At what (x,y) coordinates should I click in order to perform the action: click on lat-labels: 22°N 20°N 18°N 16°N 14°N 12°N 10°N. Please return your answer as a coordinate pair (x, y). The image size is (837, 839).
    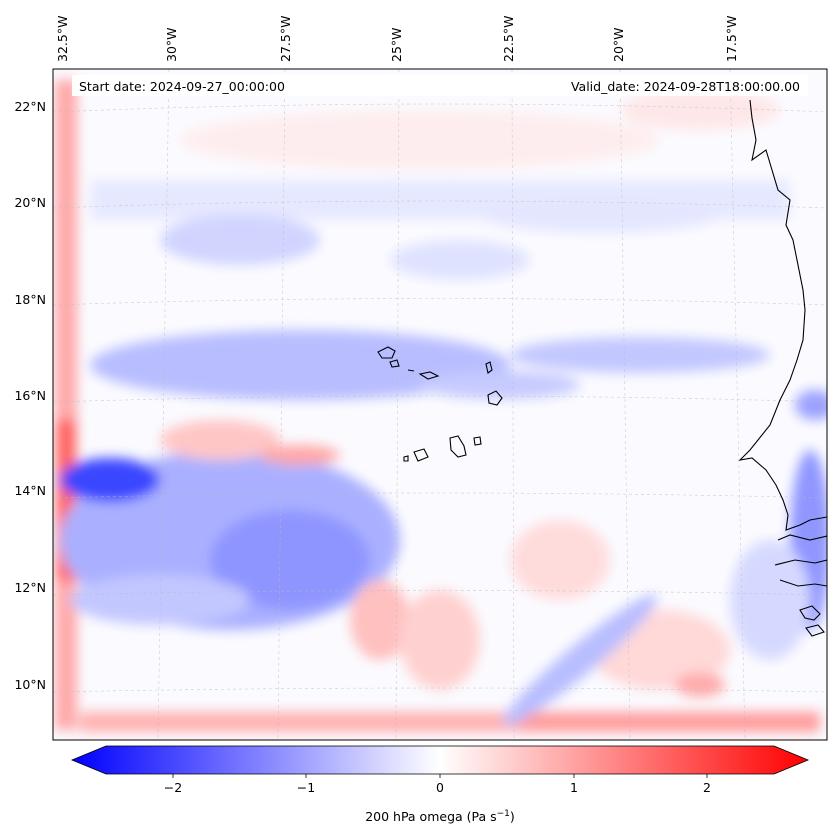
    Looking at the image, I should click on (30, 395).